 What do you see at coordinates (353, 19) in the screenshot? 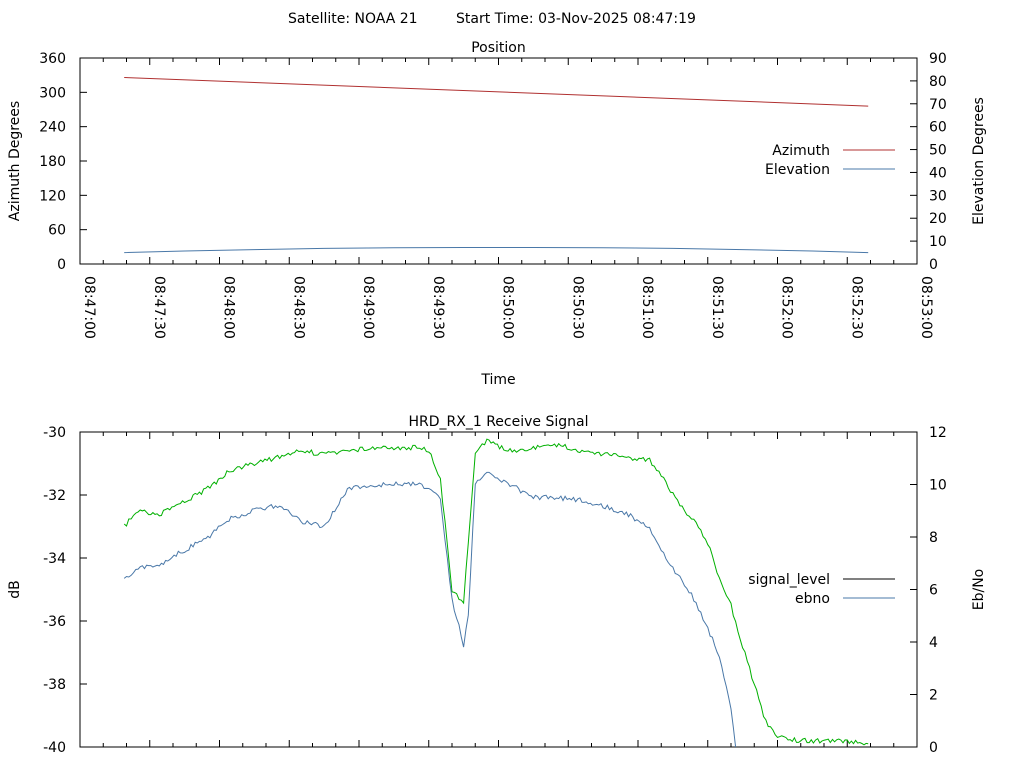
I see `header-satellite: Satellite: NOAA 21` at bounding box center [353, 19].